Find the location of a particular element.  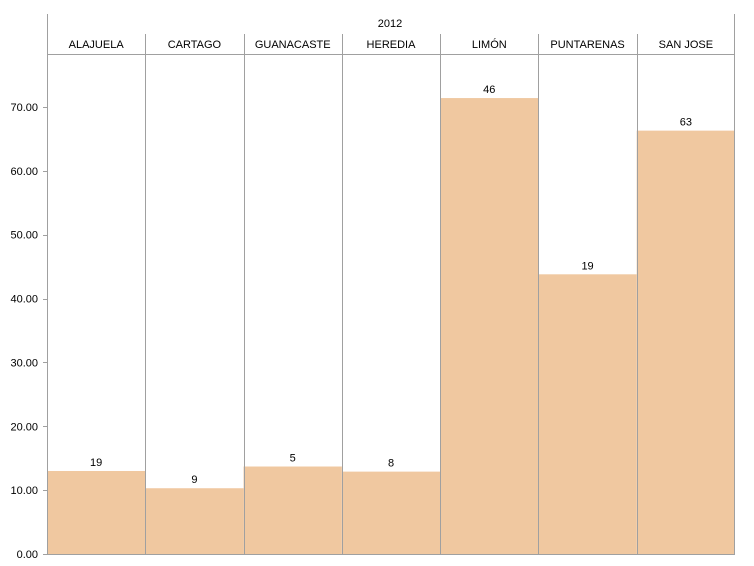

y-tick-label-6: 60.00 is located at coordinates (24, 172).